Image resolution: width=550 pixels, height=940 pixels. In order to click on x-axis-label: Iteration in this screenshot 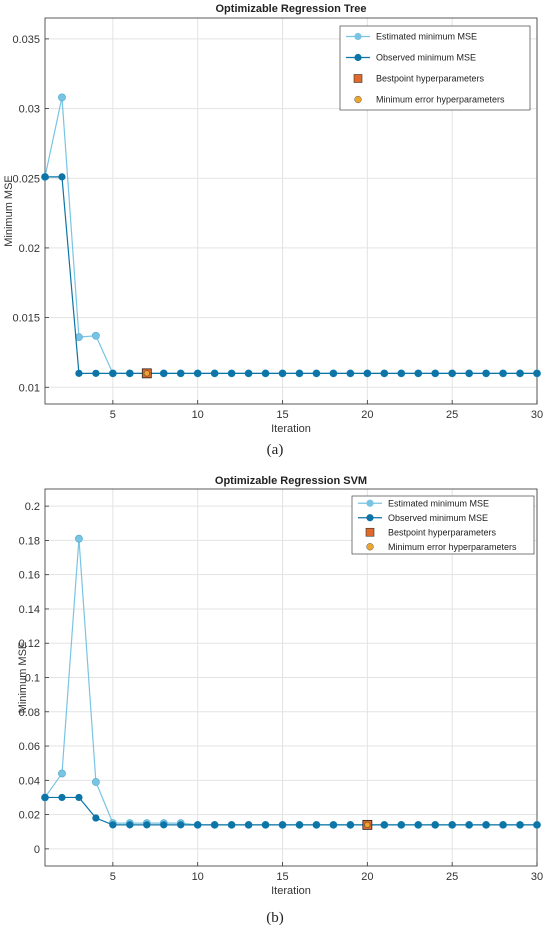, I will do `click(291, 891)`.